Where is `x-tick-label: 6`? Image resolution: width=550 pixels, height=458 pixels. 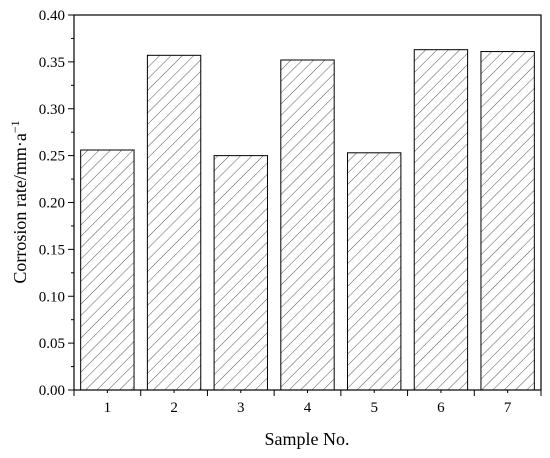
x-tick-label: 6 is located at coordinates (441, 408).